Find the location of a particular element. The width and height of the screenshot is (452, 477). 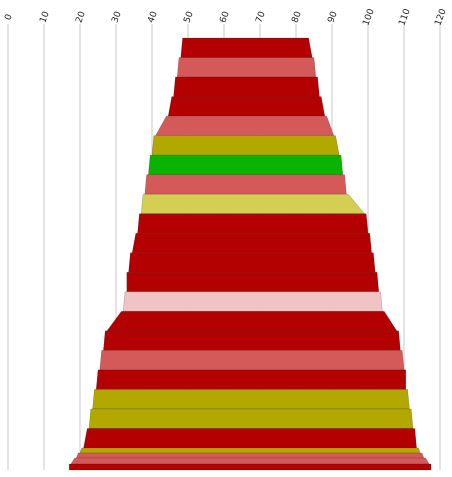

x-tick-label: 110 is located at coordinates (404, 17).